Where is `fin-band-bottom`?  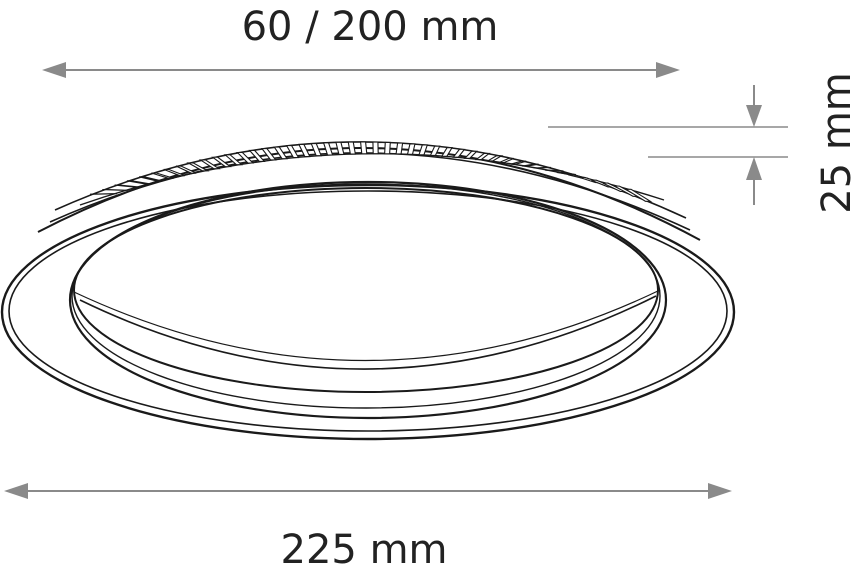 fin-band-bottom is located at coordinates (372, 179).